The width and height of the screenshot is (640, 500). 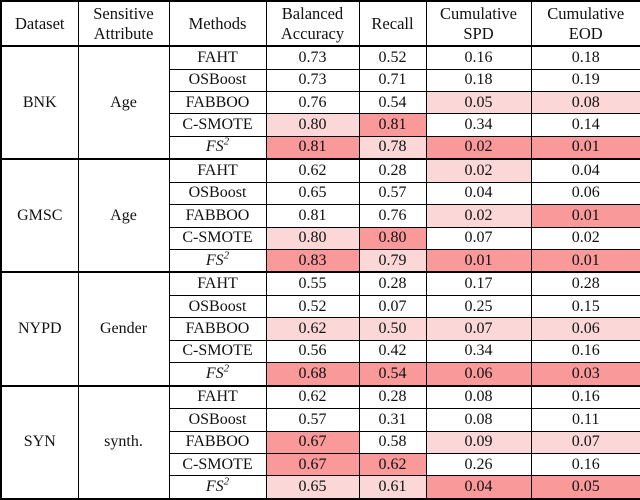 I want to click on table-row: FS2 0.83 0.79 0.01 0.01, so click(x=320, y=260).